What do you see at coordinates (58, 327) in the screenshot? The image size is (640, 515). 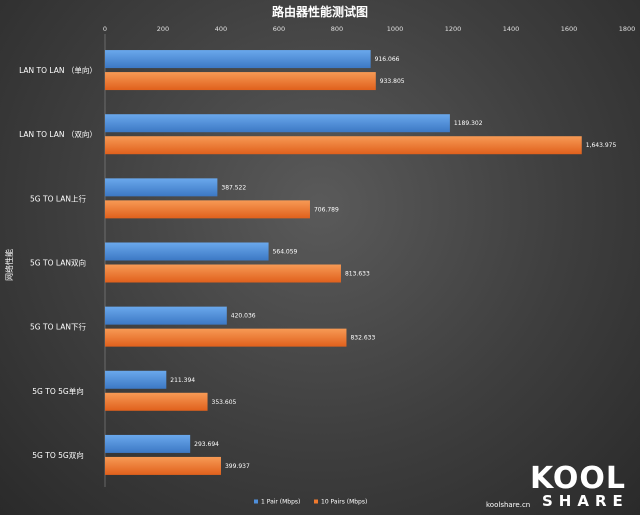 I see `category-label: 5G TO LAN下行` at bounding box center [58, 327].